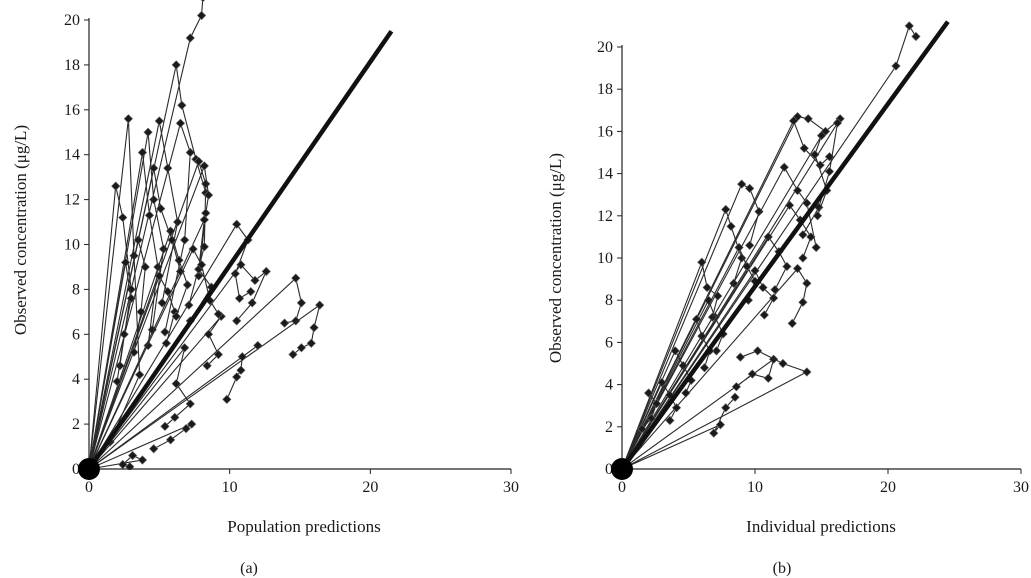  I want to click on panel-a-series-16-line, so click(174, 407).